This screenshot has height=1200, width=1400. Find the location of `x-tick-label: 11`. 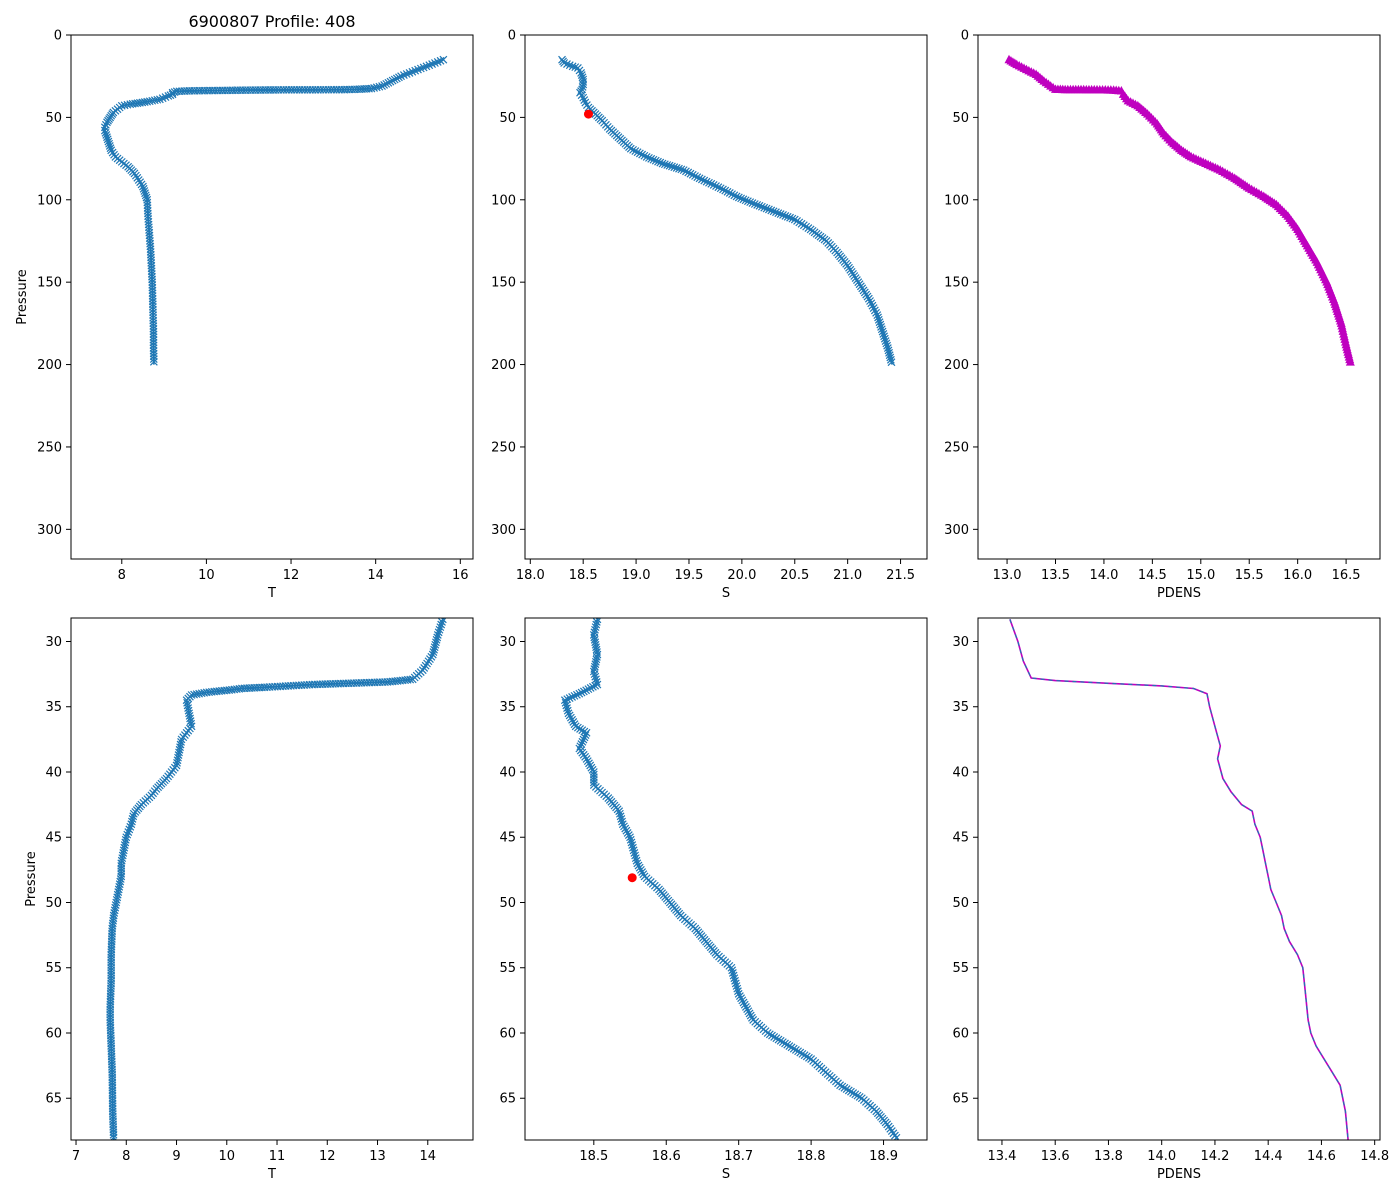

x-tick-label: 11 is located at coordinates (277, 1156).